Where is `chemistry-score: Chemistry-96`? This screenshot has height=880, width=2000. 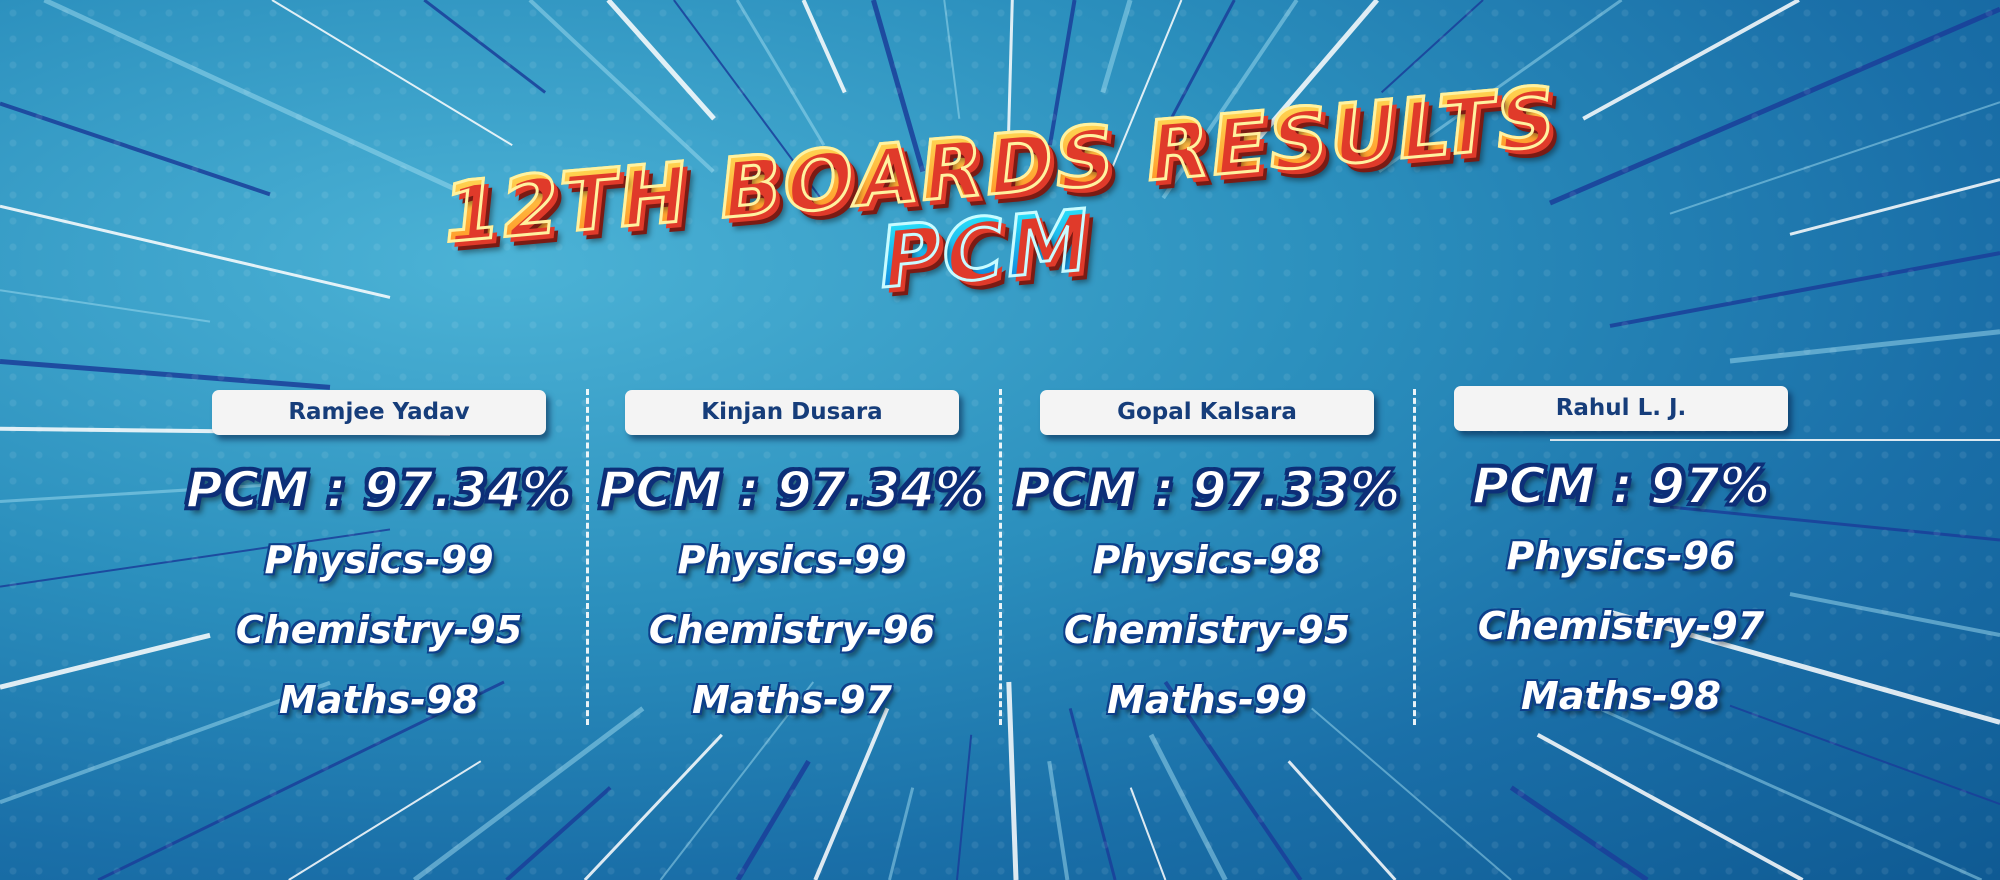
chemistry-score: Chemistry-96 is located at coordinates (792, 630).